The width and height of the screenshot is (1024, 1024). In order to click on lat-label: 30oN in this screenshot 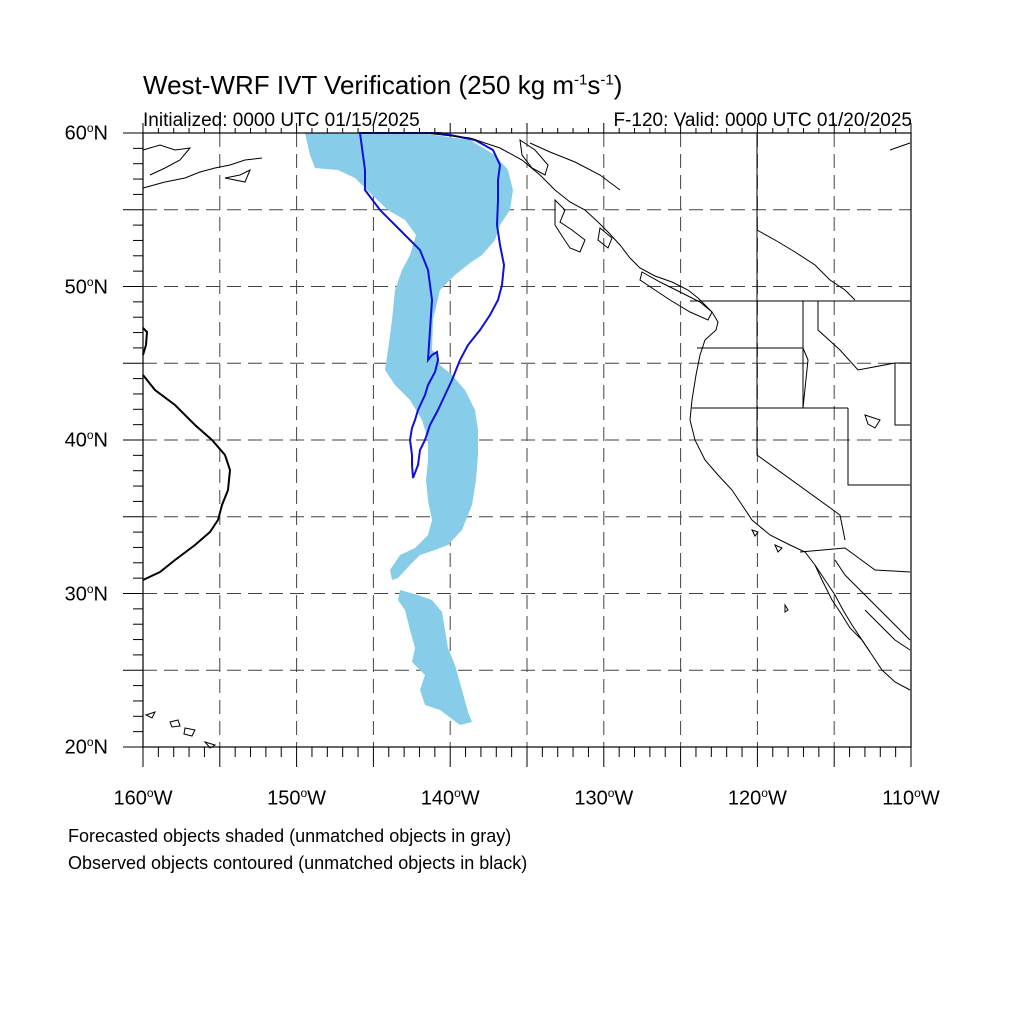, I will do `click(68, 594)`.